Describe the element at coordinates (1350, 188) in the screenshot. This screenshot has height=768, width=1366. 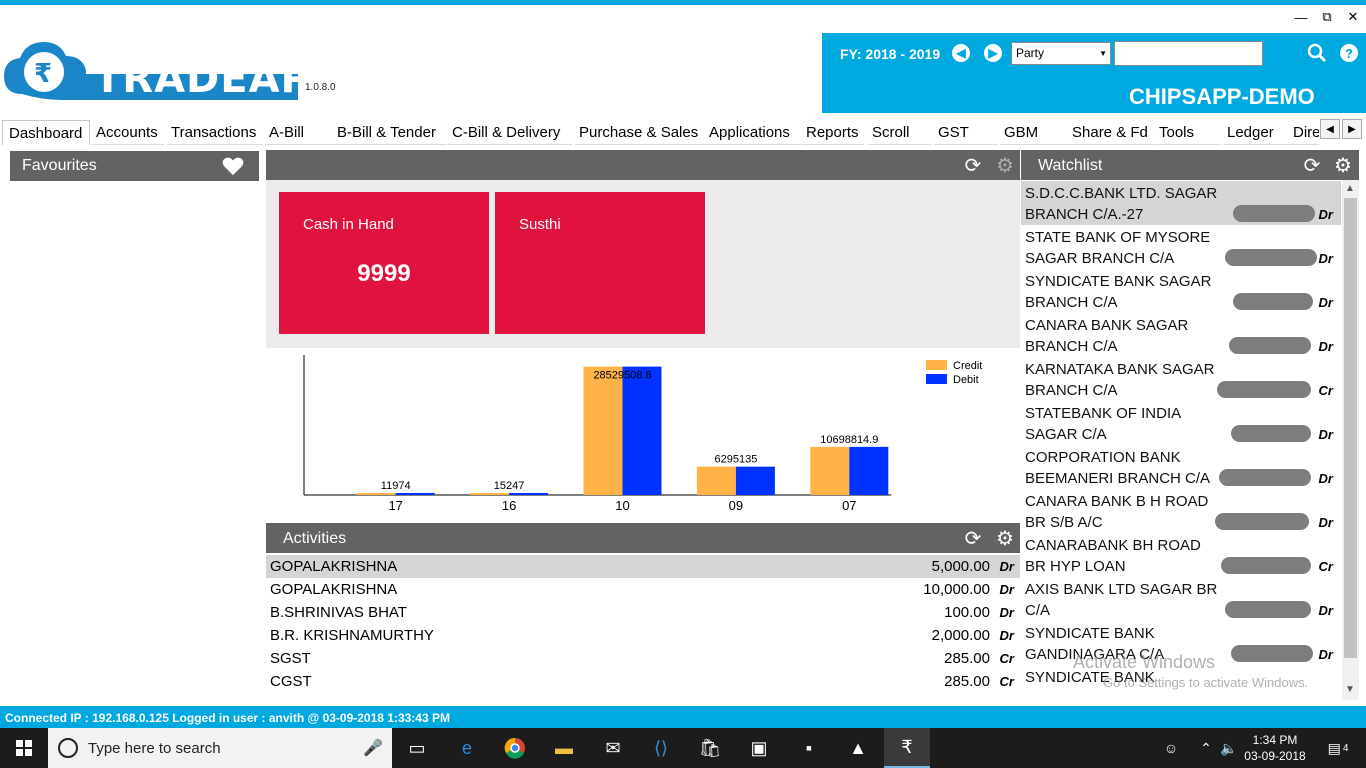
I see `scroll-up-icon: ▲` at that location.